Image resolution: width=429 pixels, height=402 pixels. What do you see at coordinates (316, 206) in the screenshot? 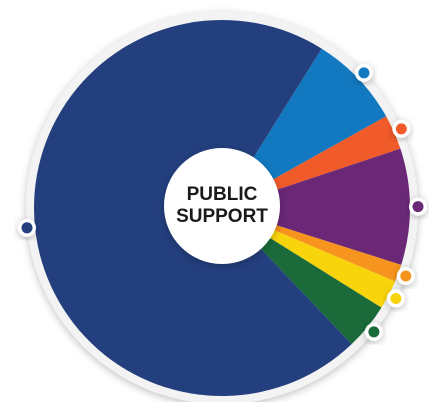
I see `slice` at bounding box center [316, 206].